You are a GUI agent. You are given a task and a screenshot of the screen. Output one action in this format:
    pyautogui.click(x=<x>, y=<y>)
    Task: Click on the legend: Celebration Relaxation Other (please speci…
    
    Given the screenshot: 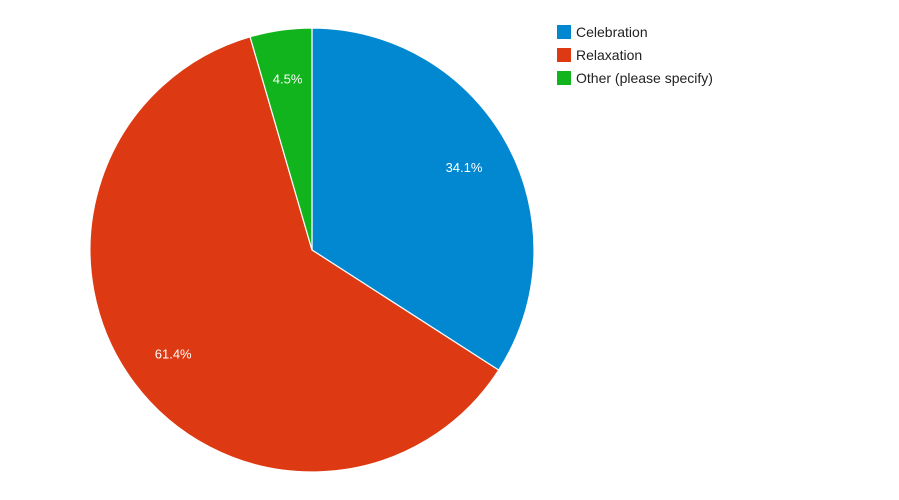 What is the action you would take?
    pyautogui.click(x=635, y=55)
    